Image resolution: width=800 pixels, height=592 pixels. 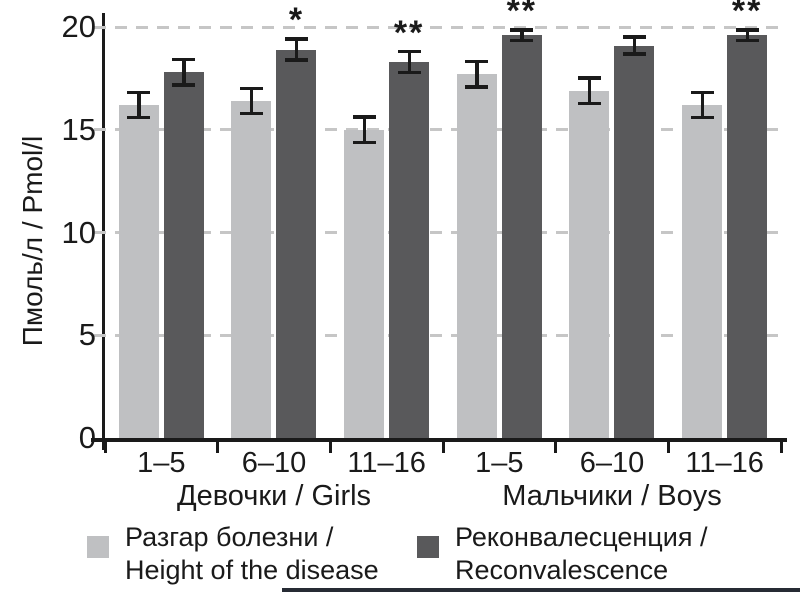 What do you see at coordinates (78, 26) in the screenshot?
I see `y-tick-label-20: 20` at bounding box center [78, 26].